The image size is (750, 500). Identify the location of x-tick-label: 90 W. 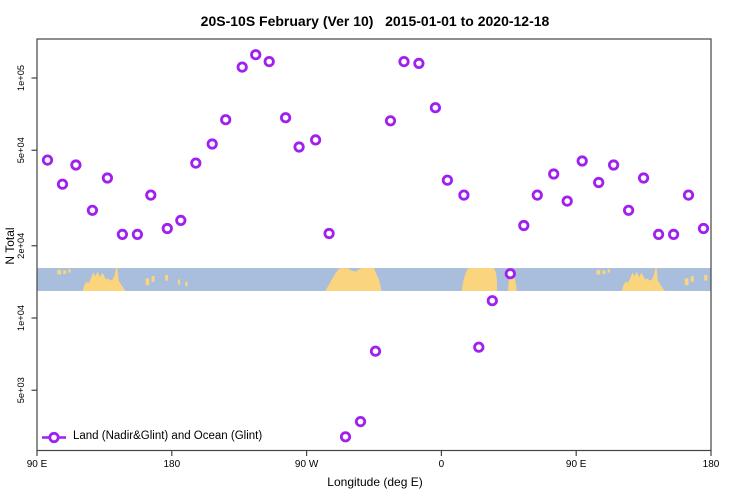
(307, 464).